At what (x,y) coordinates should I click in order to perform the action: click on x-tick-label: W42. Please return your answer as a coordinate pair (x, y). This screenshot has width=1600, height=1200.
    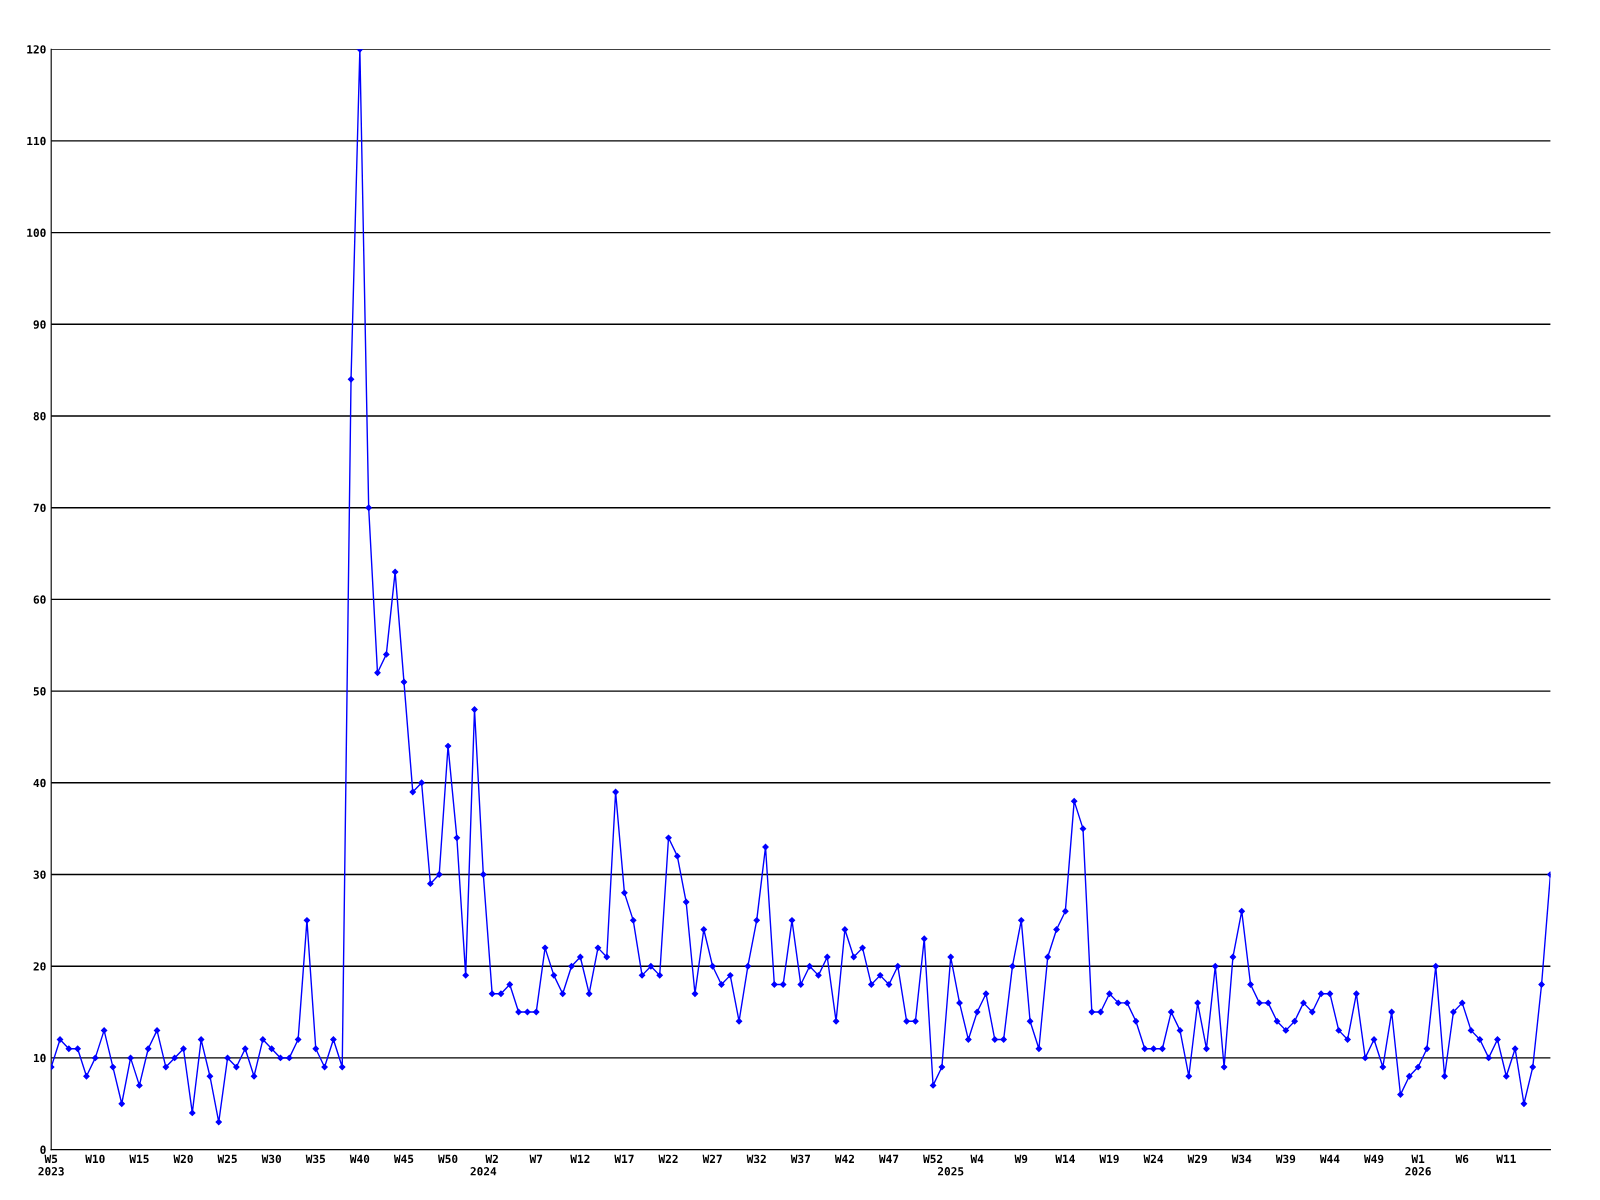
    Looking at the image, I should click on (844, 1158).